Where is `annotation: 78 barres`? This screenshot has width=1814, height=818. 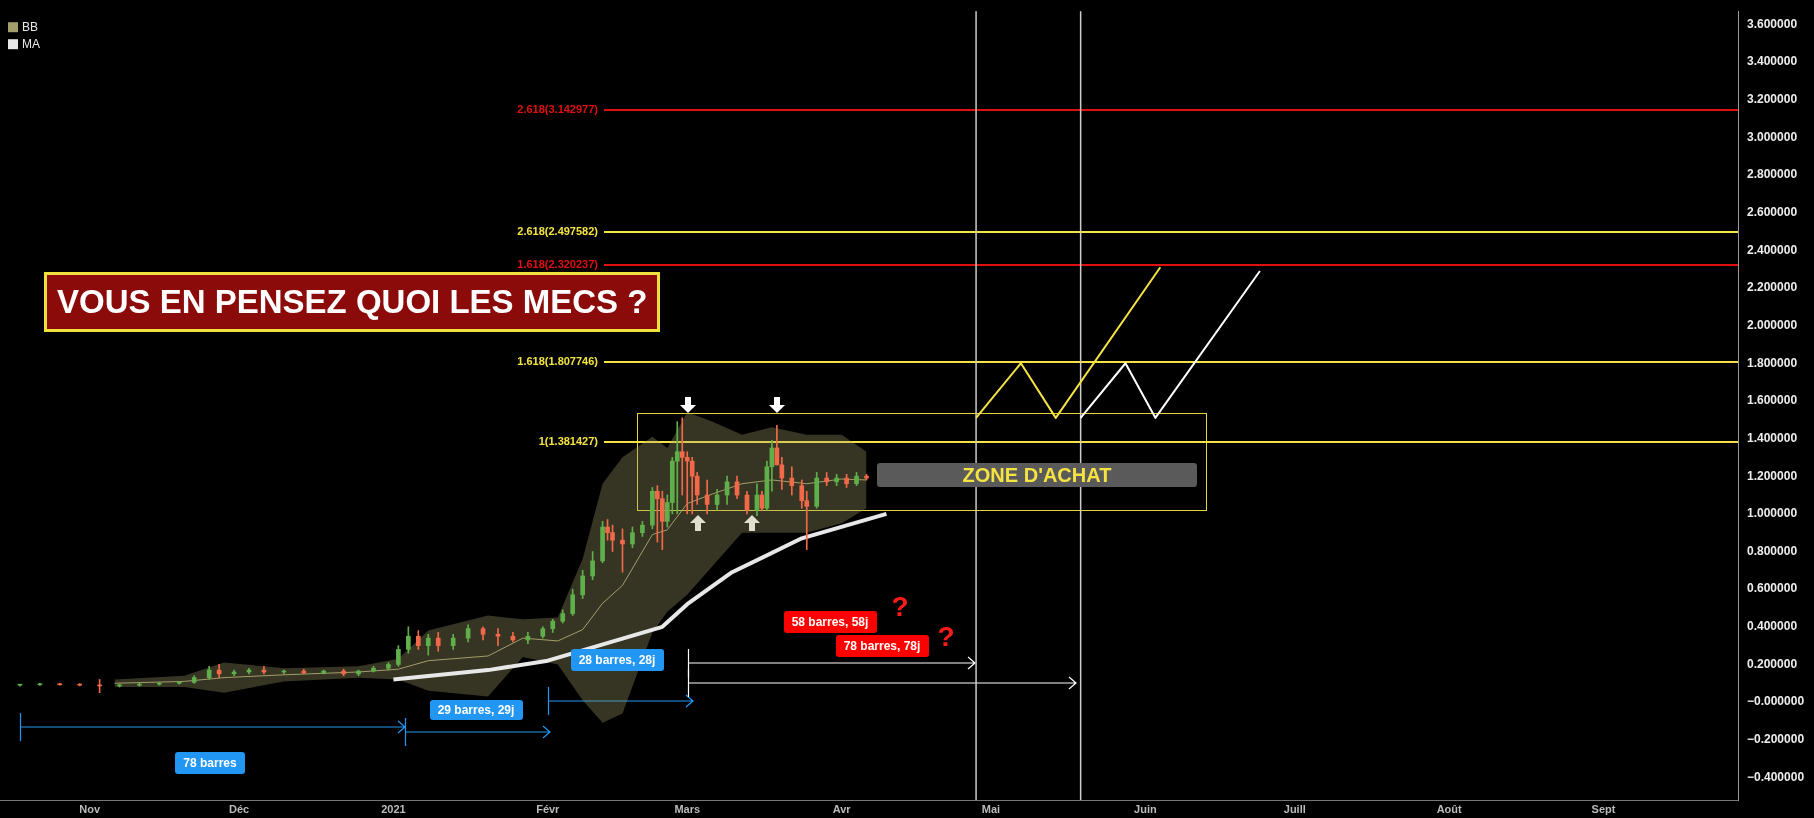
annotation: 78 barres is located at coordinates (210, 763).